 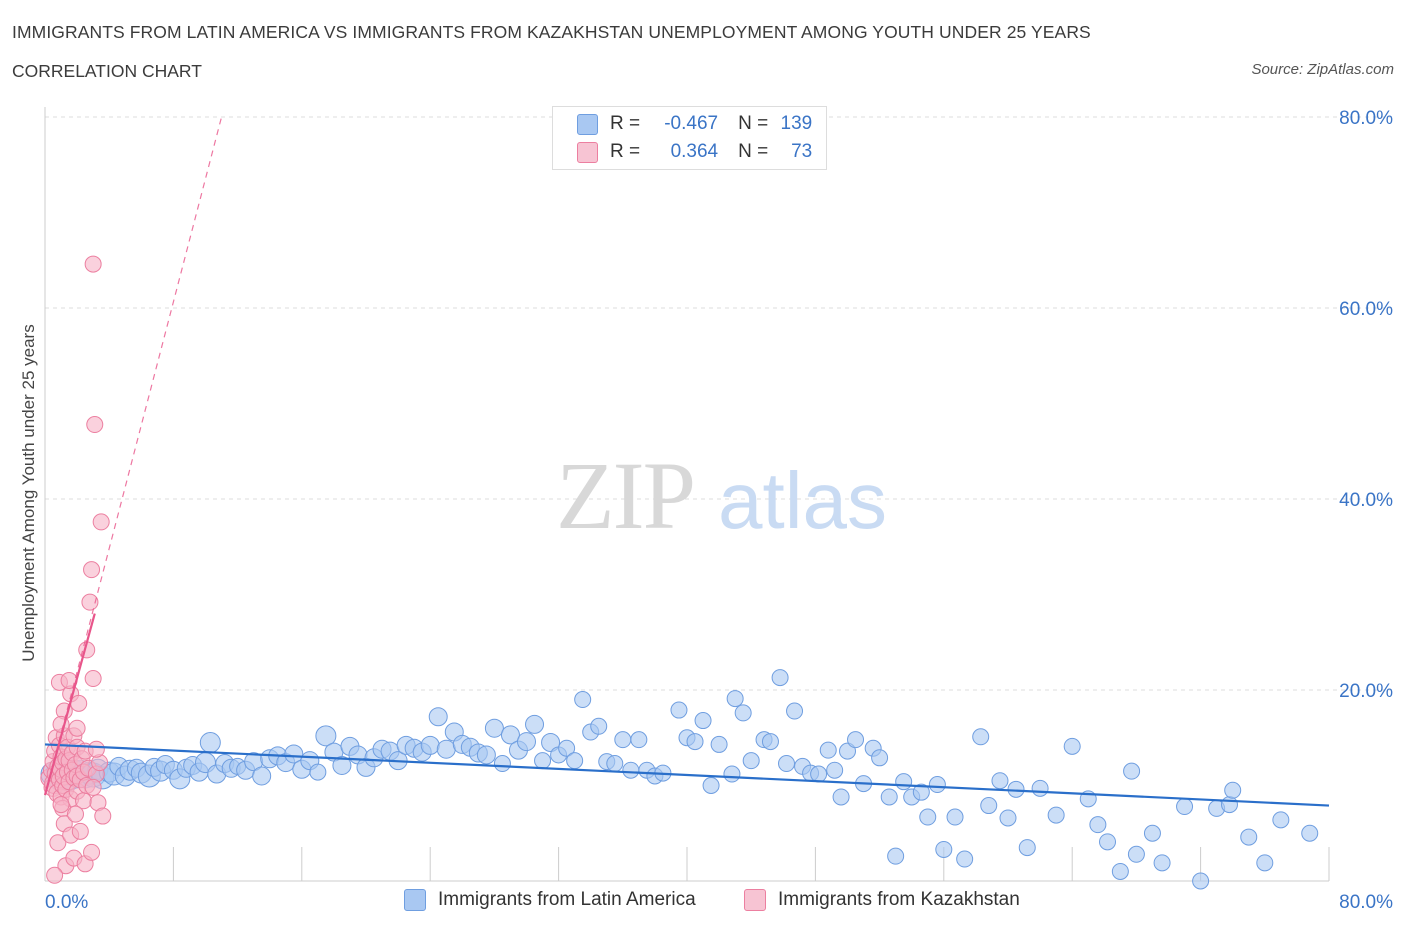 I want to click on legend-n-value: 73, so click(x=802, y=151).